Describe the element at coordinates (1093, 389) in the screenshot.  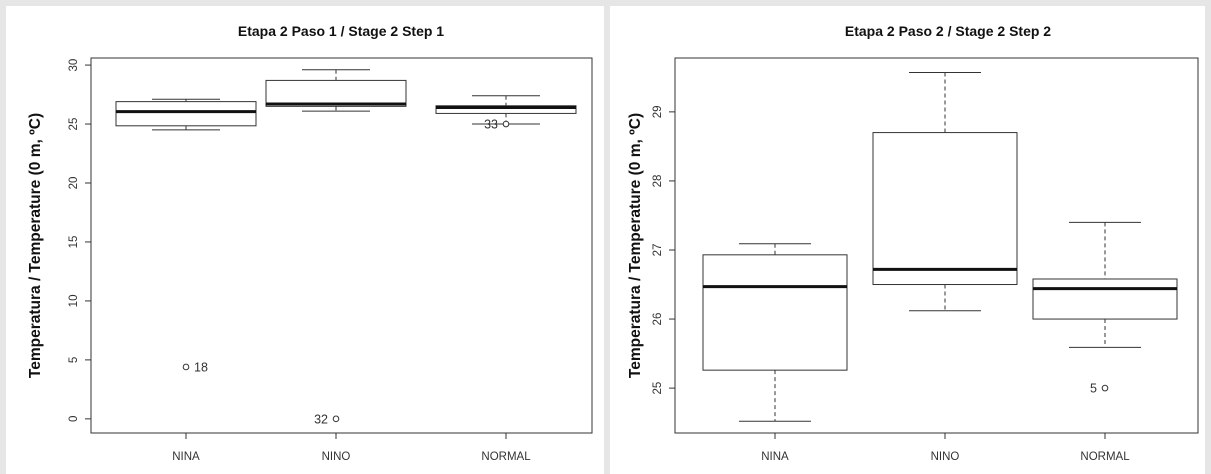
I see `outlier-label: 5` at that location.